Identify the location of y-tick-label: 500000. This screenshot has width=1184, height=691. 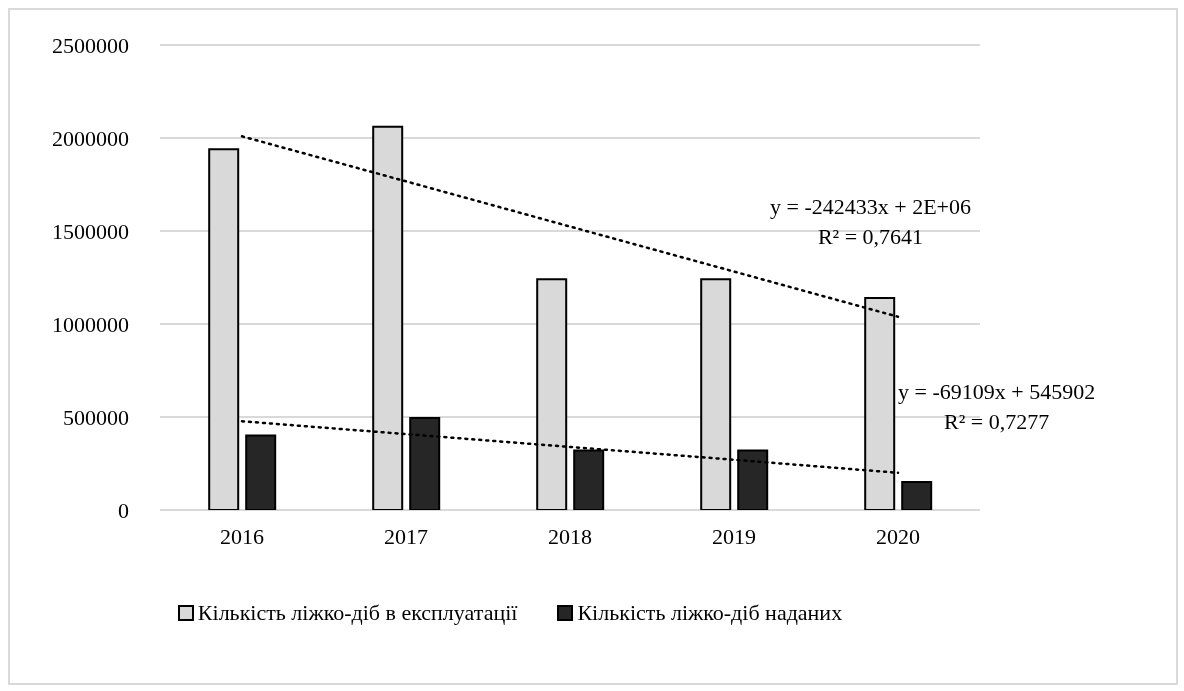
(96, 417).